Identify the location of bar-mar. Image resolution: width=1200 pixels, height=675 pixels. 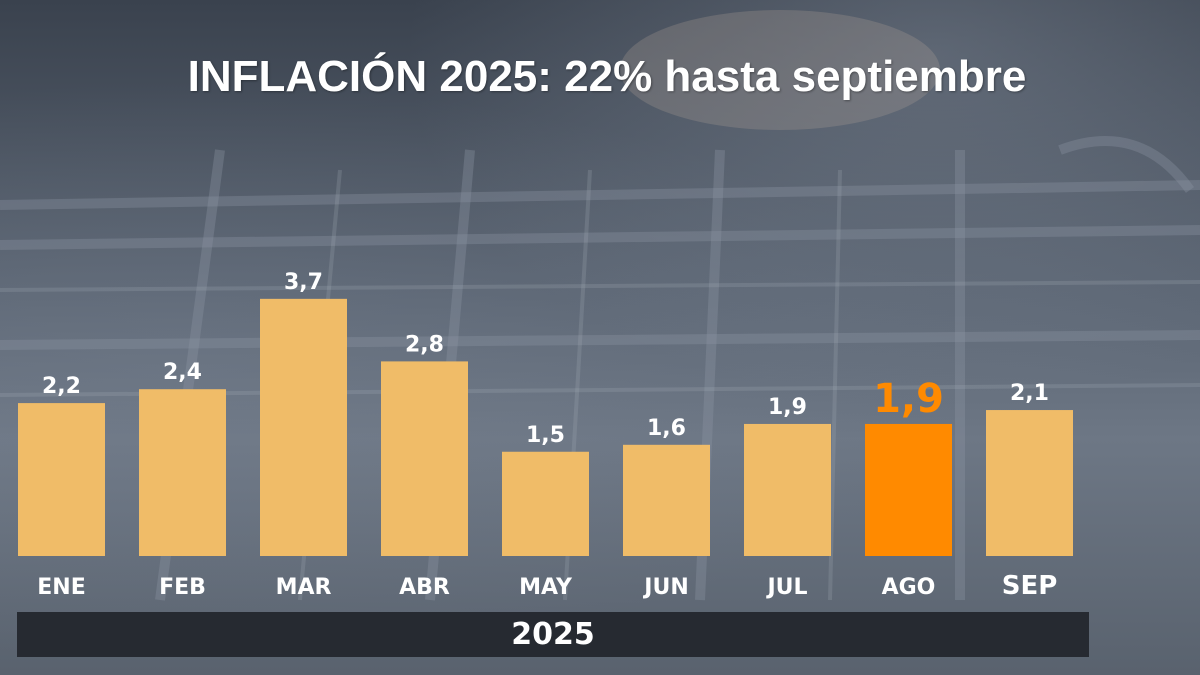
(303, 427).